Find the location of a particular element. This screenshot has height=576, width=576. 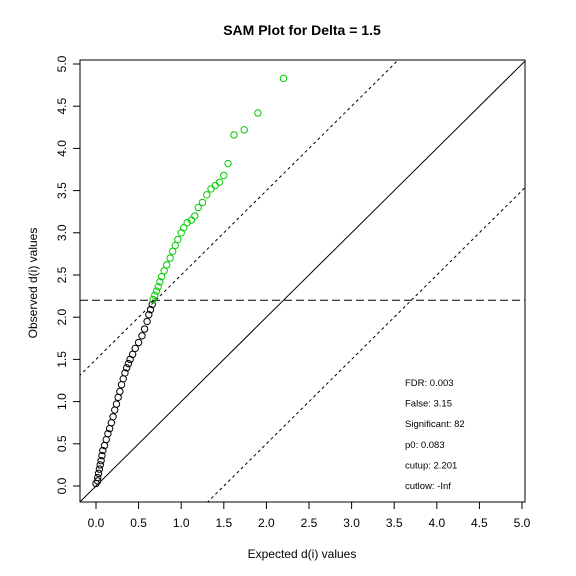

stat-line: p0: 0.083 is located at coordinates (425, 445).